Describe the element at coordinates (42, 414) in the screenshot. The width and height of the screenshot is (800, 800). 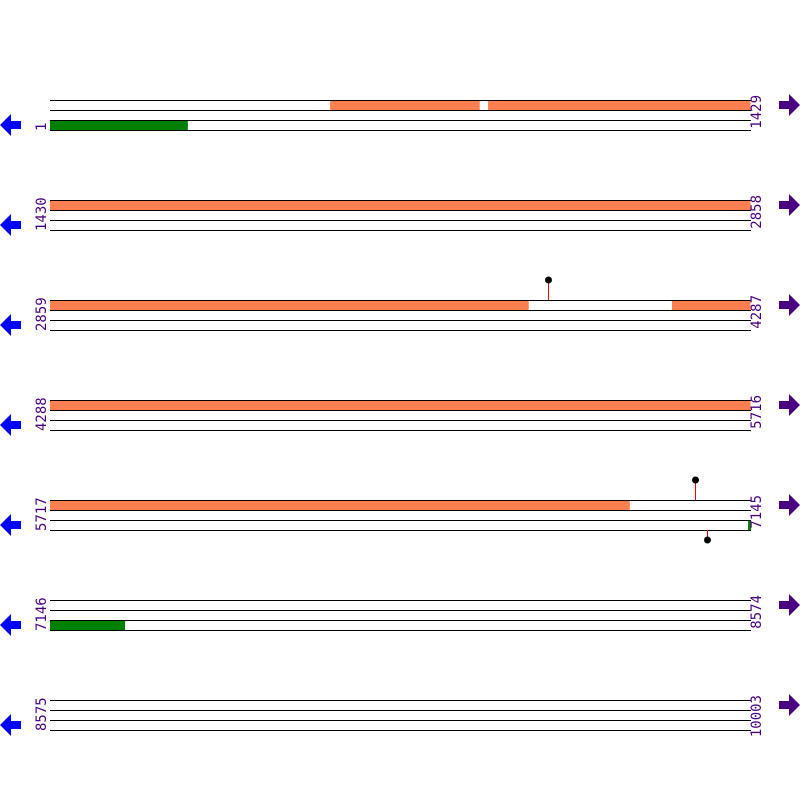
I see `row-start-label: 4288` at that location.